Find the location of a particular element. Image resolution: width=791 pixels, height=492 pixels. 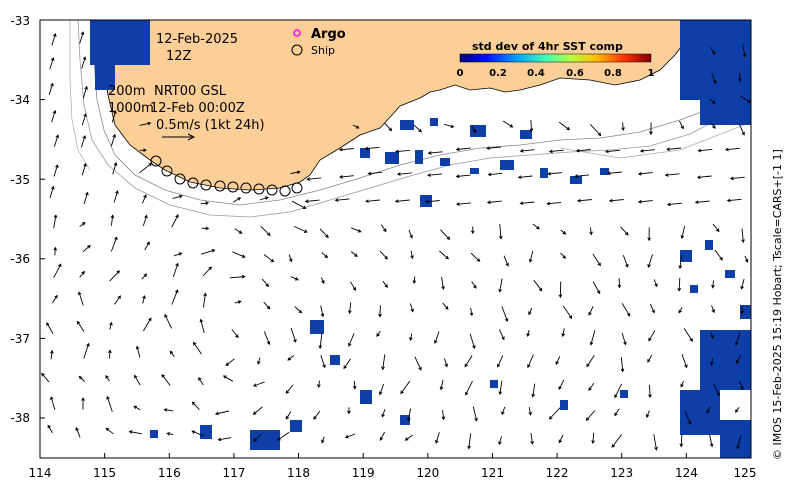

colorbar-tick: 1 is located at coordinates (651, 73).